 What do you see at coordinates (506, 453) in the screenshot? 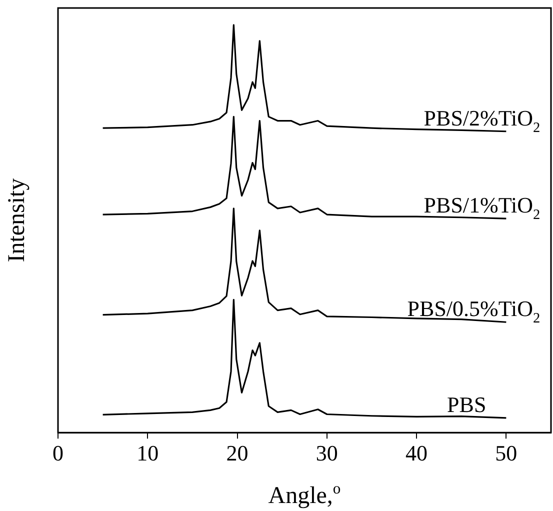
I see `x-tick-label: 50` at bounding box center [506, 453].